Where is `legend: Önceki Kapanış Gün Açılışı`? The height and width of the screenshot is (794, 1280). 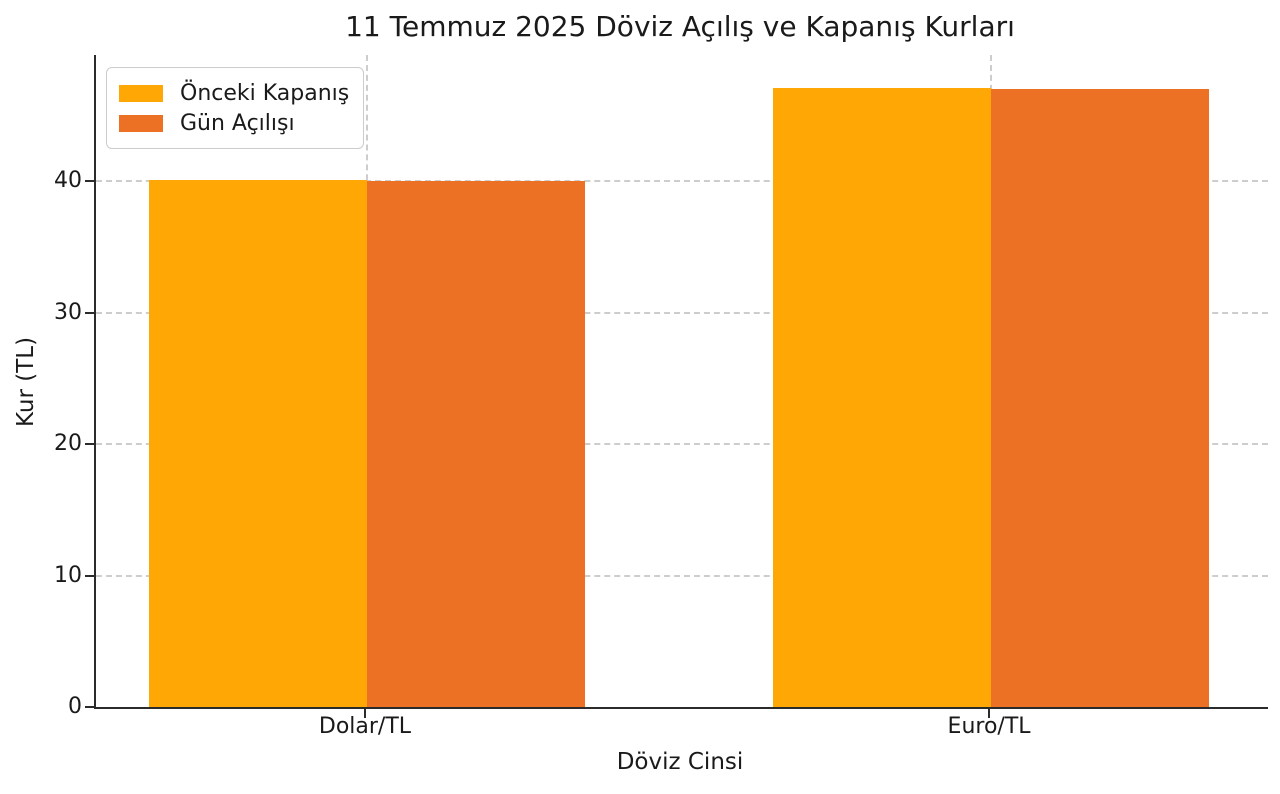
legend: Önceki Kapanış Gün Açılışı is located at coordinates (235, 108).